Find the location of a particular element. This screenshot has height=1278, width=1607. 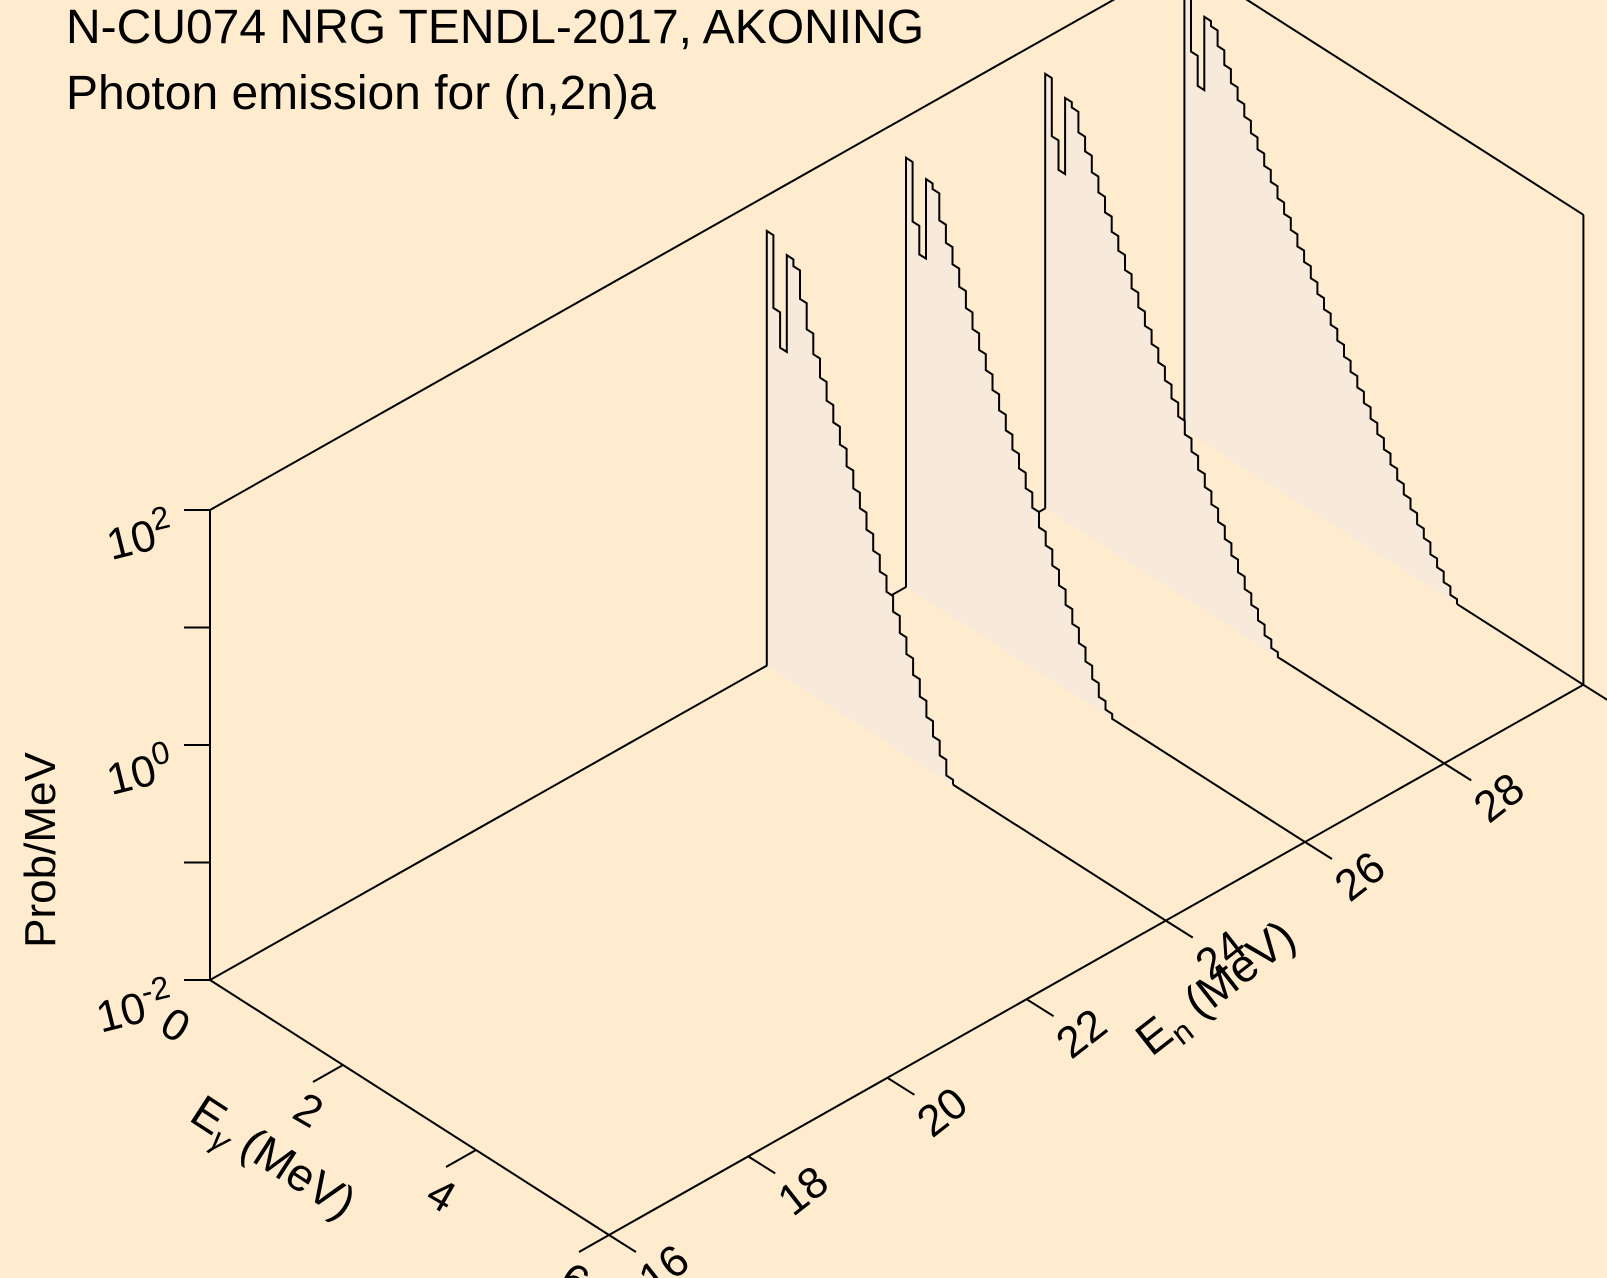

chart-subtitle: Photon emission for (n,2n)a is located at coordinates (361, 93).